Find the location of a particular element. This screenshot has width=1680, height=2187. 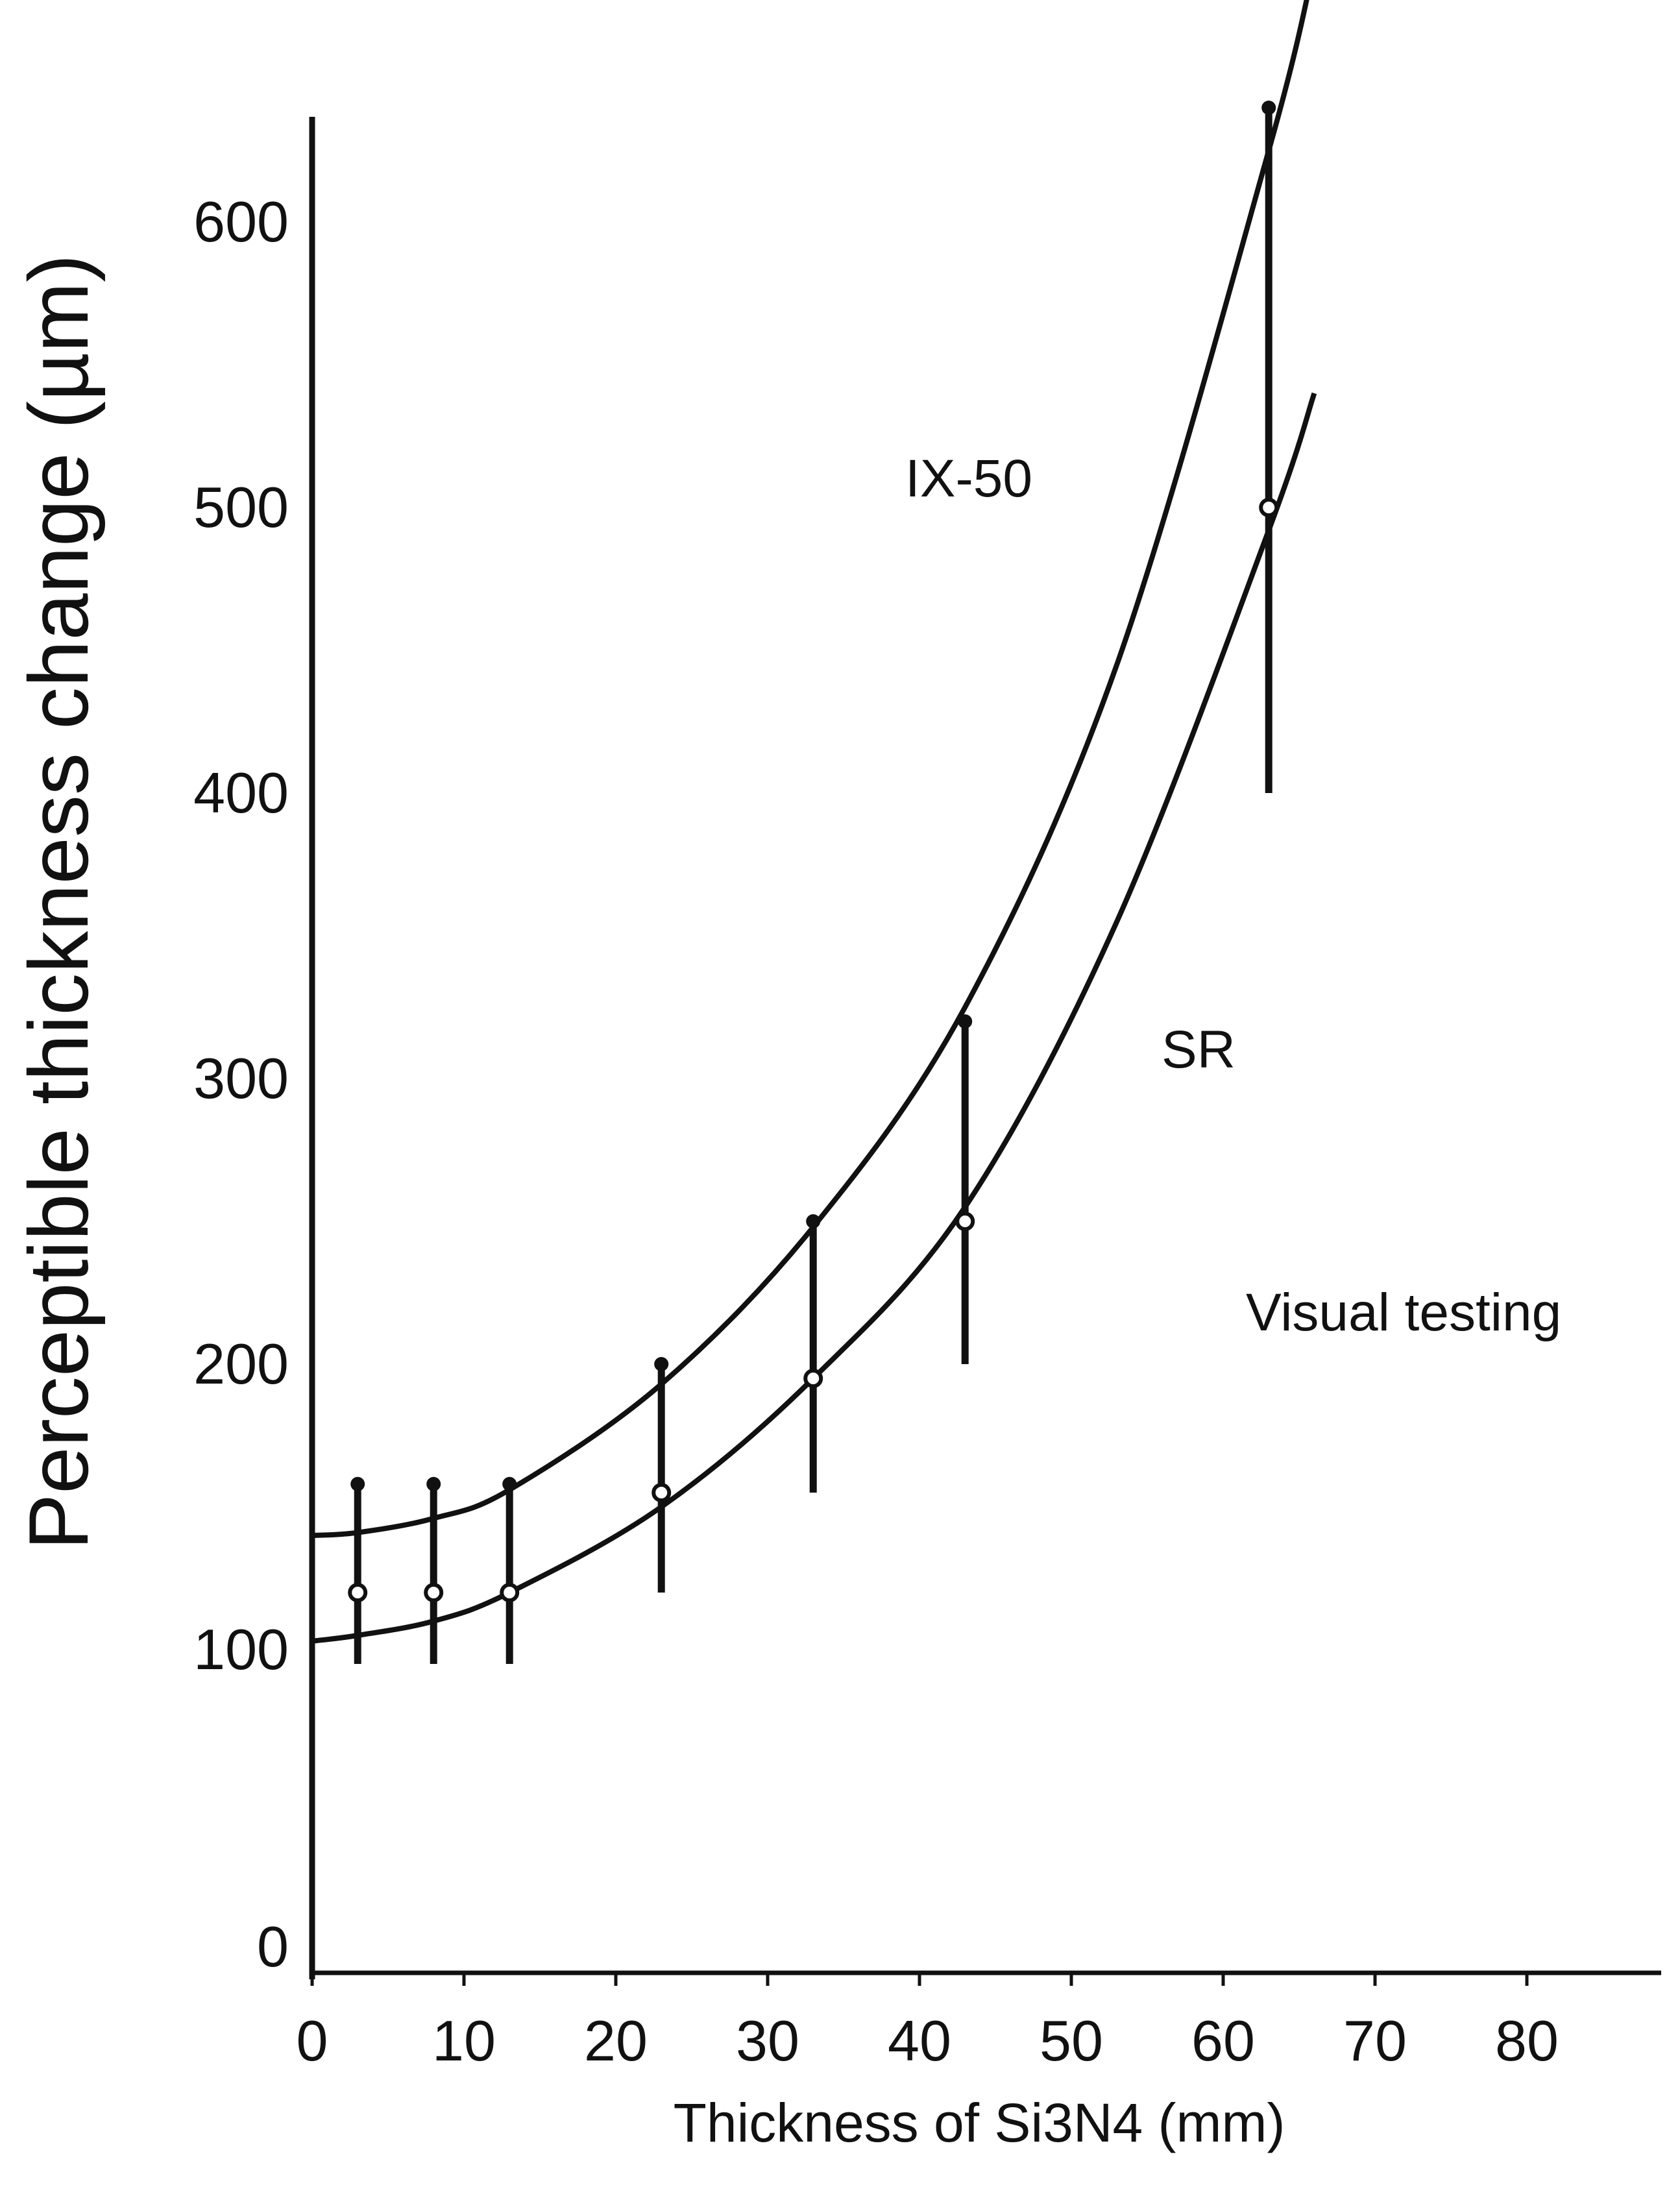

annotation-ix50: IX-50 is located at coordinates (969, 478).